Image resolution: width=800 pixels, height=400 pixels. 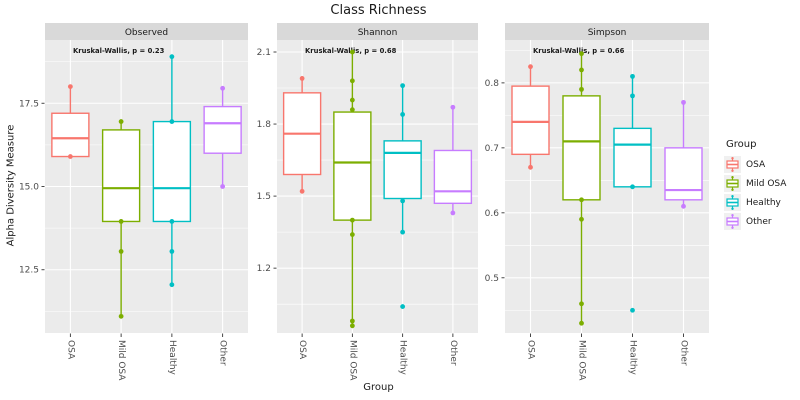 I want to click on legend-items: OSA Mild OSA Healthy Other, so click(x=762, y=193).